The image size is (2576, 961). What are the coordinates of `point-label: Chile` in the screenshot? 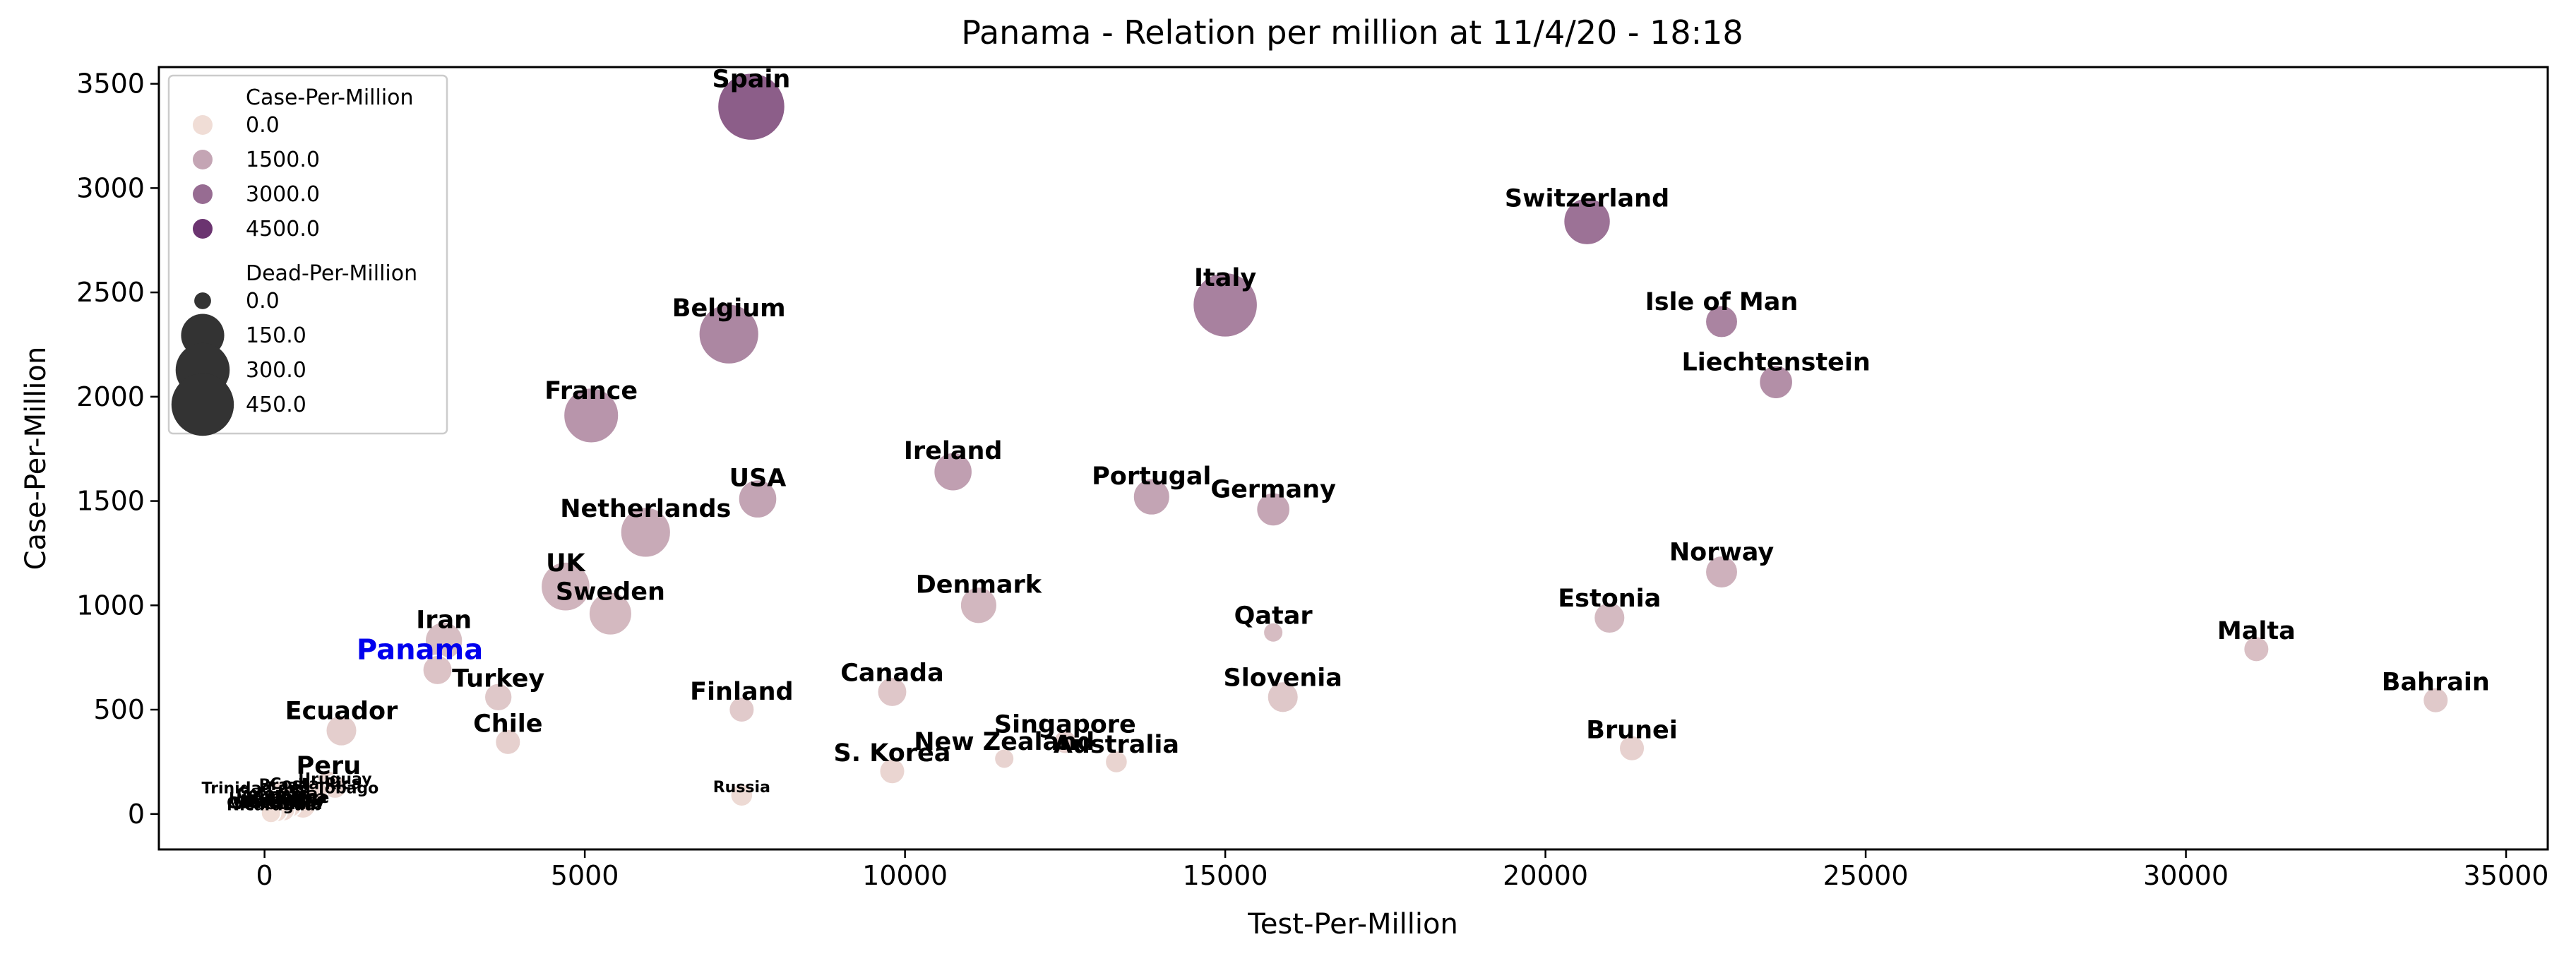 It's located at (507, 724).